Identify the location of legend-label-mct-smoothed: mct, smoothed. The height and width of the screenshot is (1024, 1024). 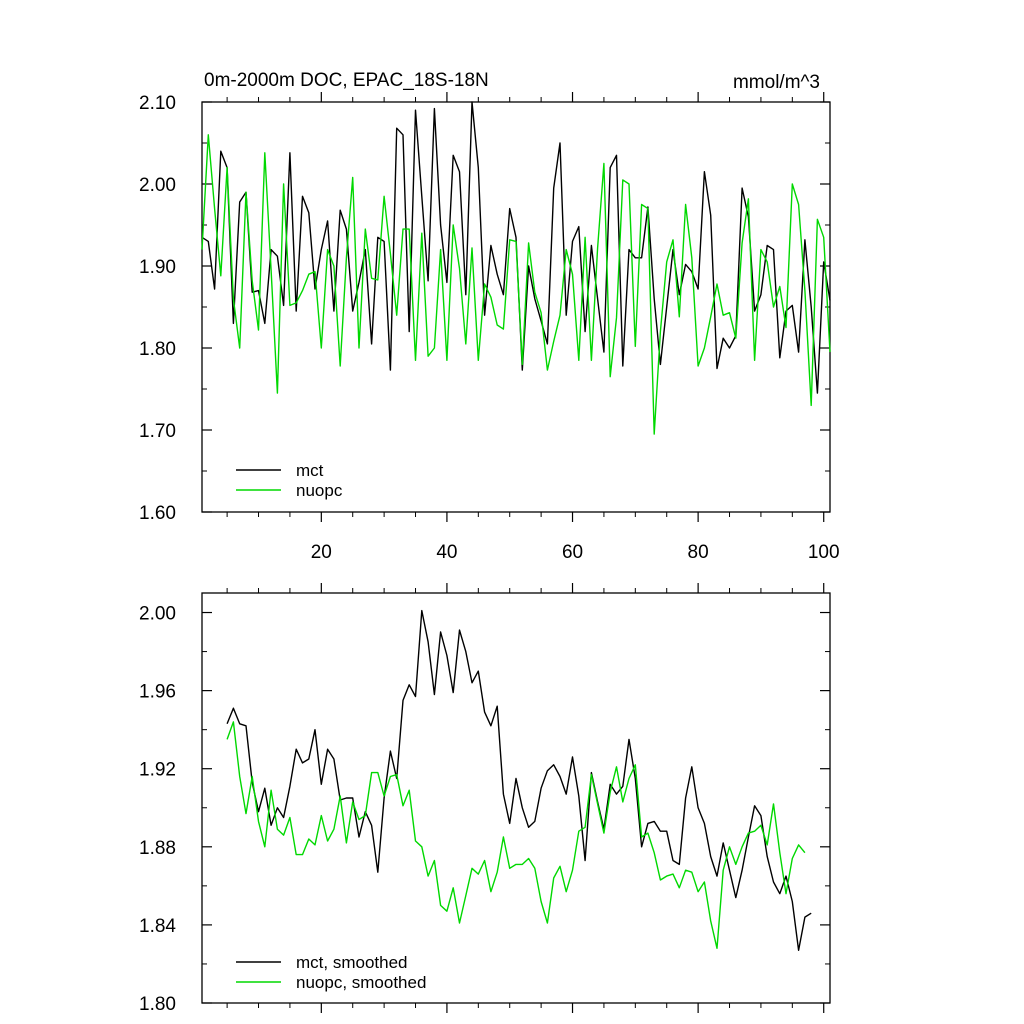
(352, 962).